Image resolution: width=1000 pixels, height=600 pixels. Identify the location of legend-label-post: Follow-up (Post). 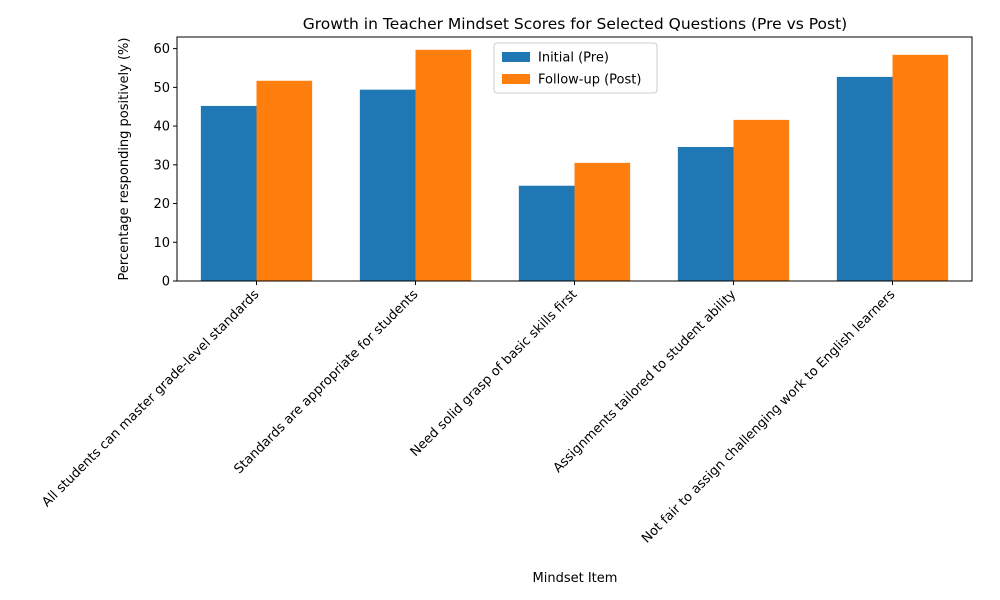
(589, 80).